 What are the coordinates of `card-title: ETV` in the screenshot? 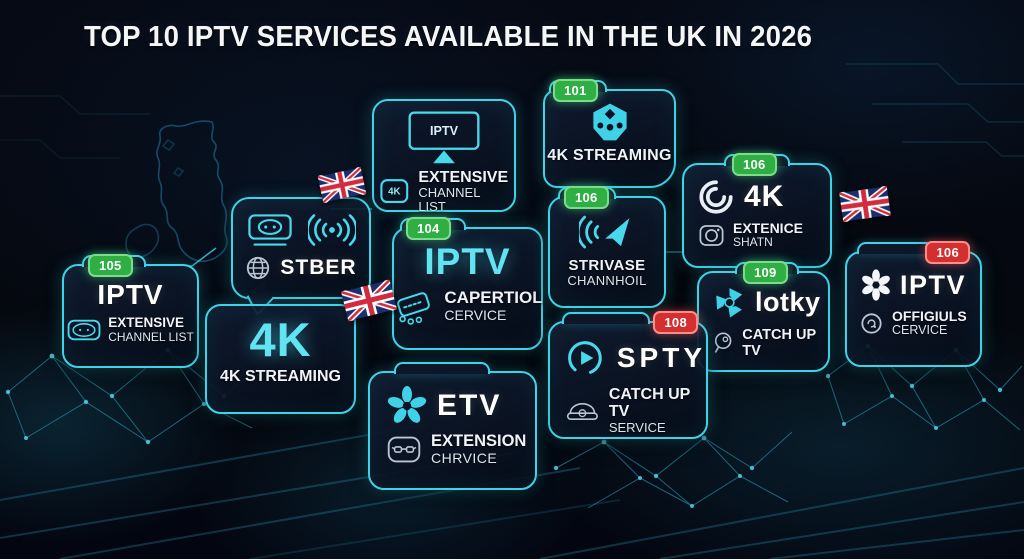 It's located at (469, 405).